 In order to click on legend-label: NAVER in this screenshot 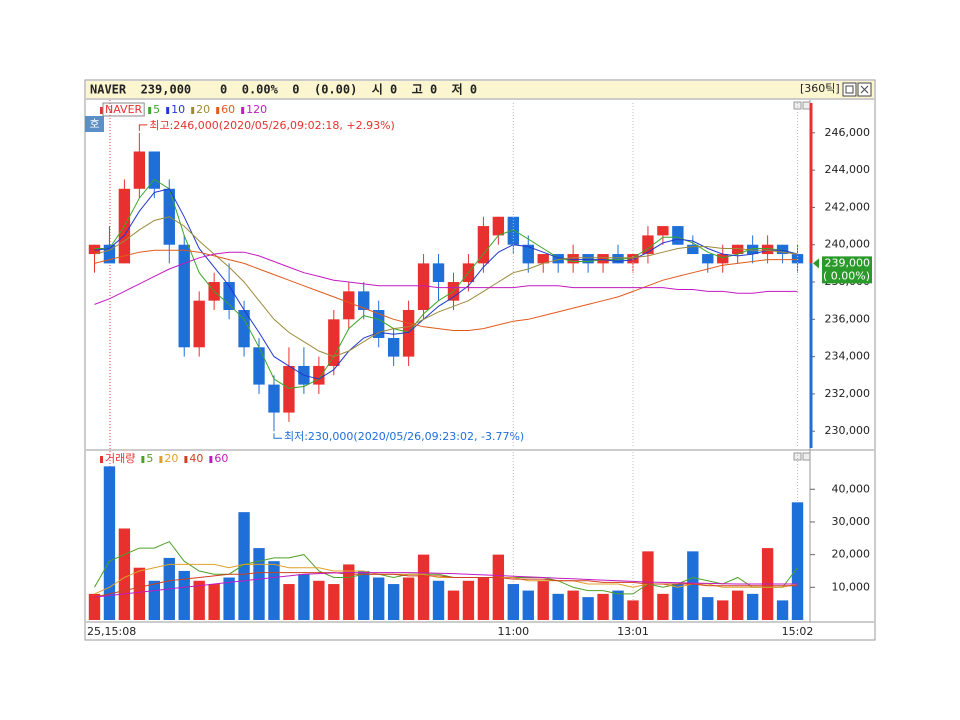, I will do `click(124, 109)`.